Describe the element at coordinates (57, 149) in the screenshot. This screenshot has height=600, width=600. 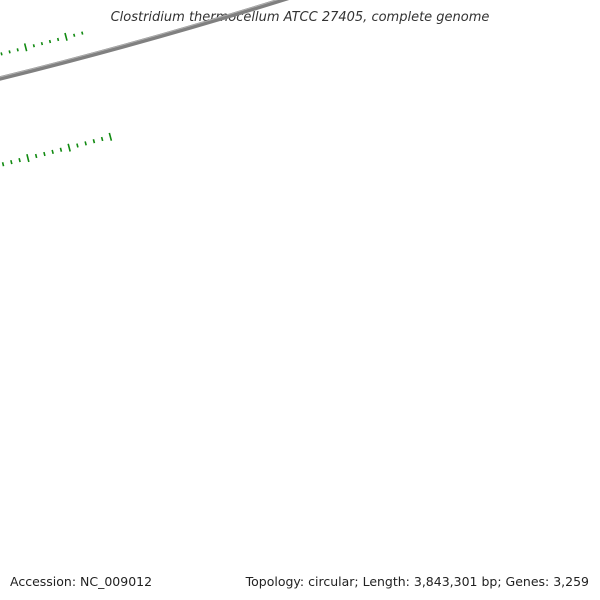
I see `outer-tick-ring` at that location.